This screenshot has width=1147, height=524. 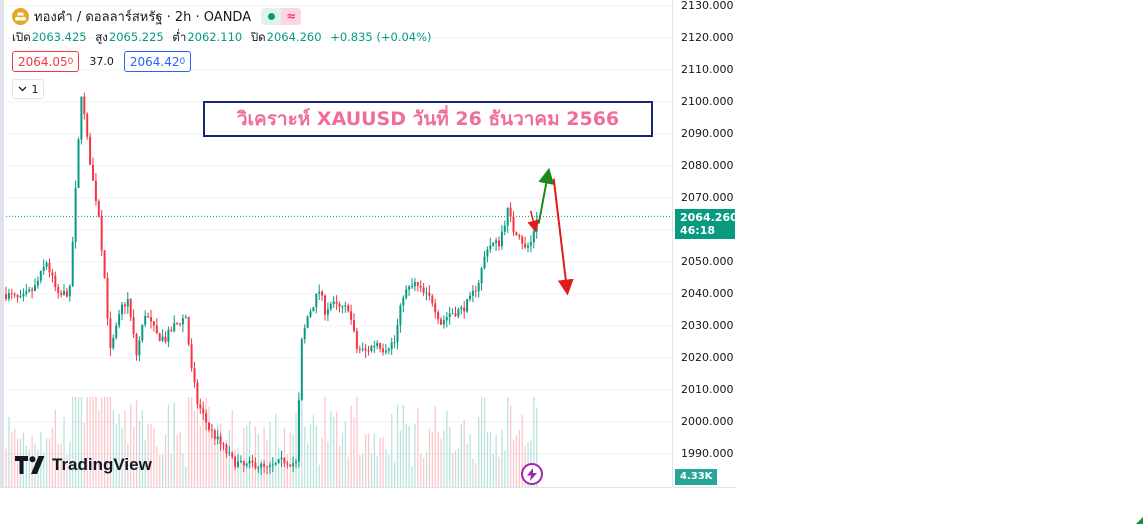 I want to click on lightning-button, so click(x=532, y=474).